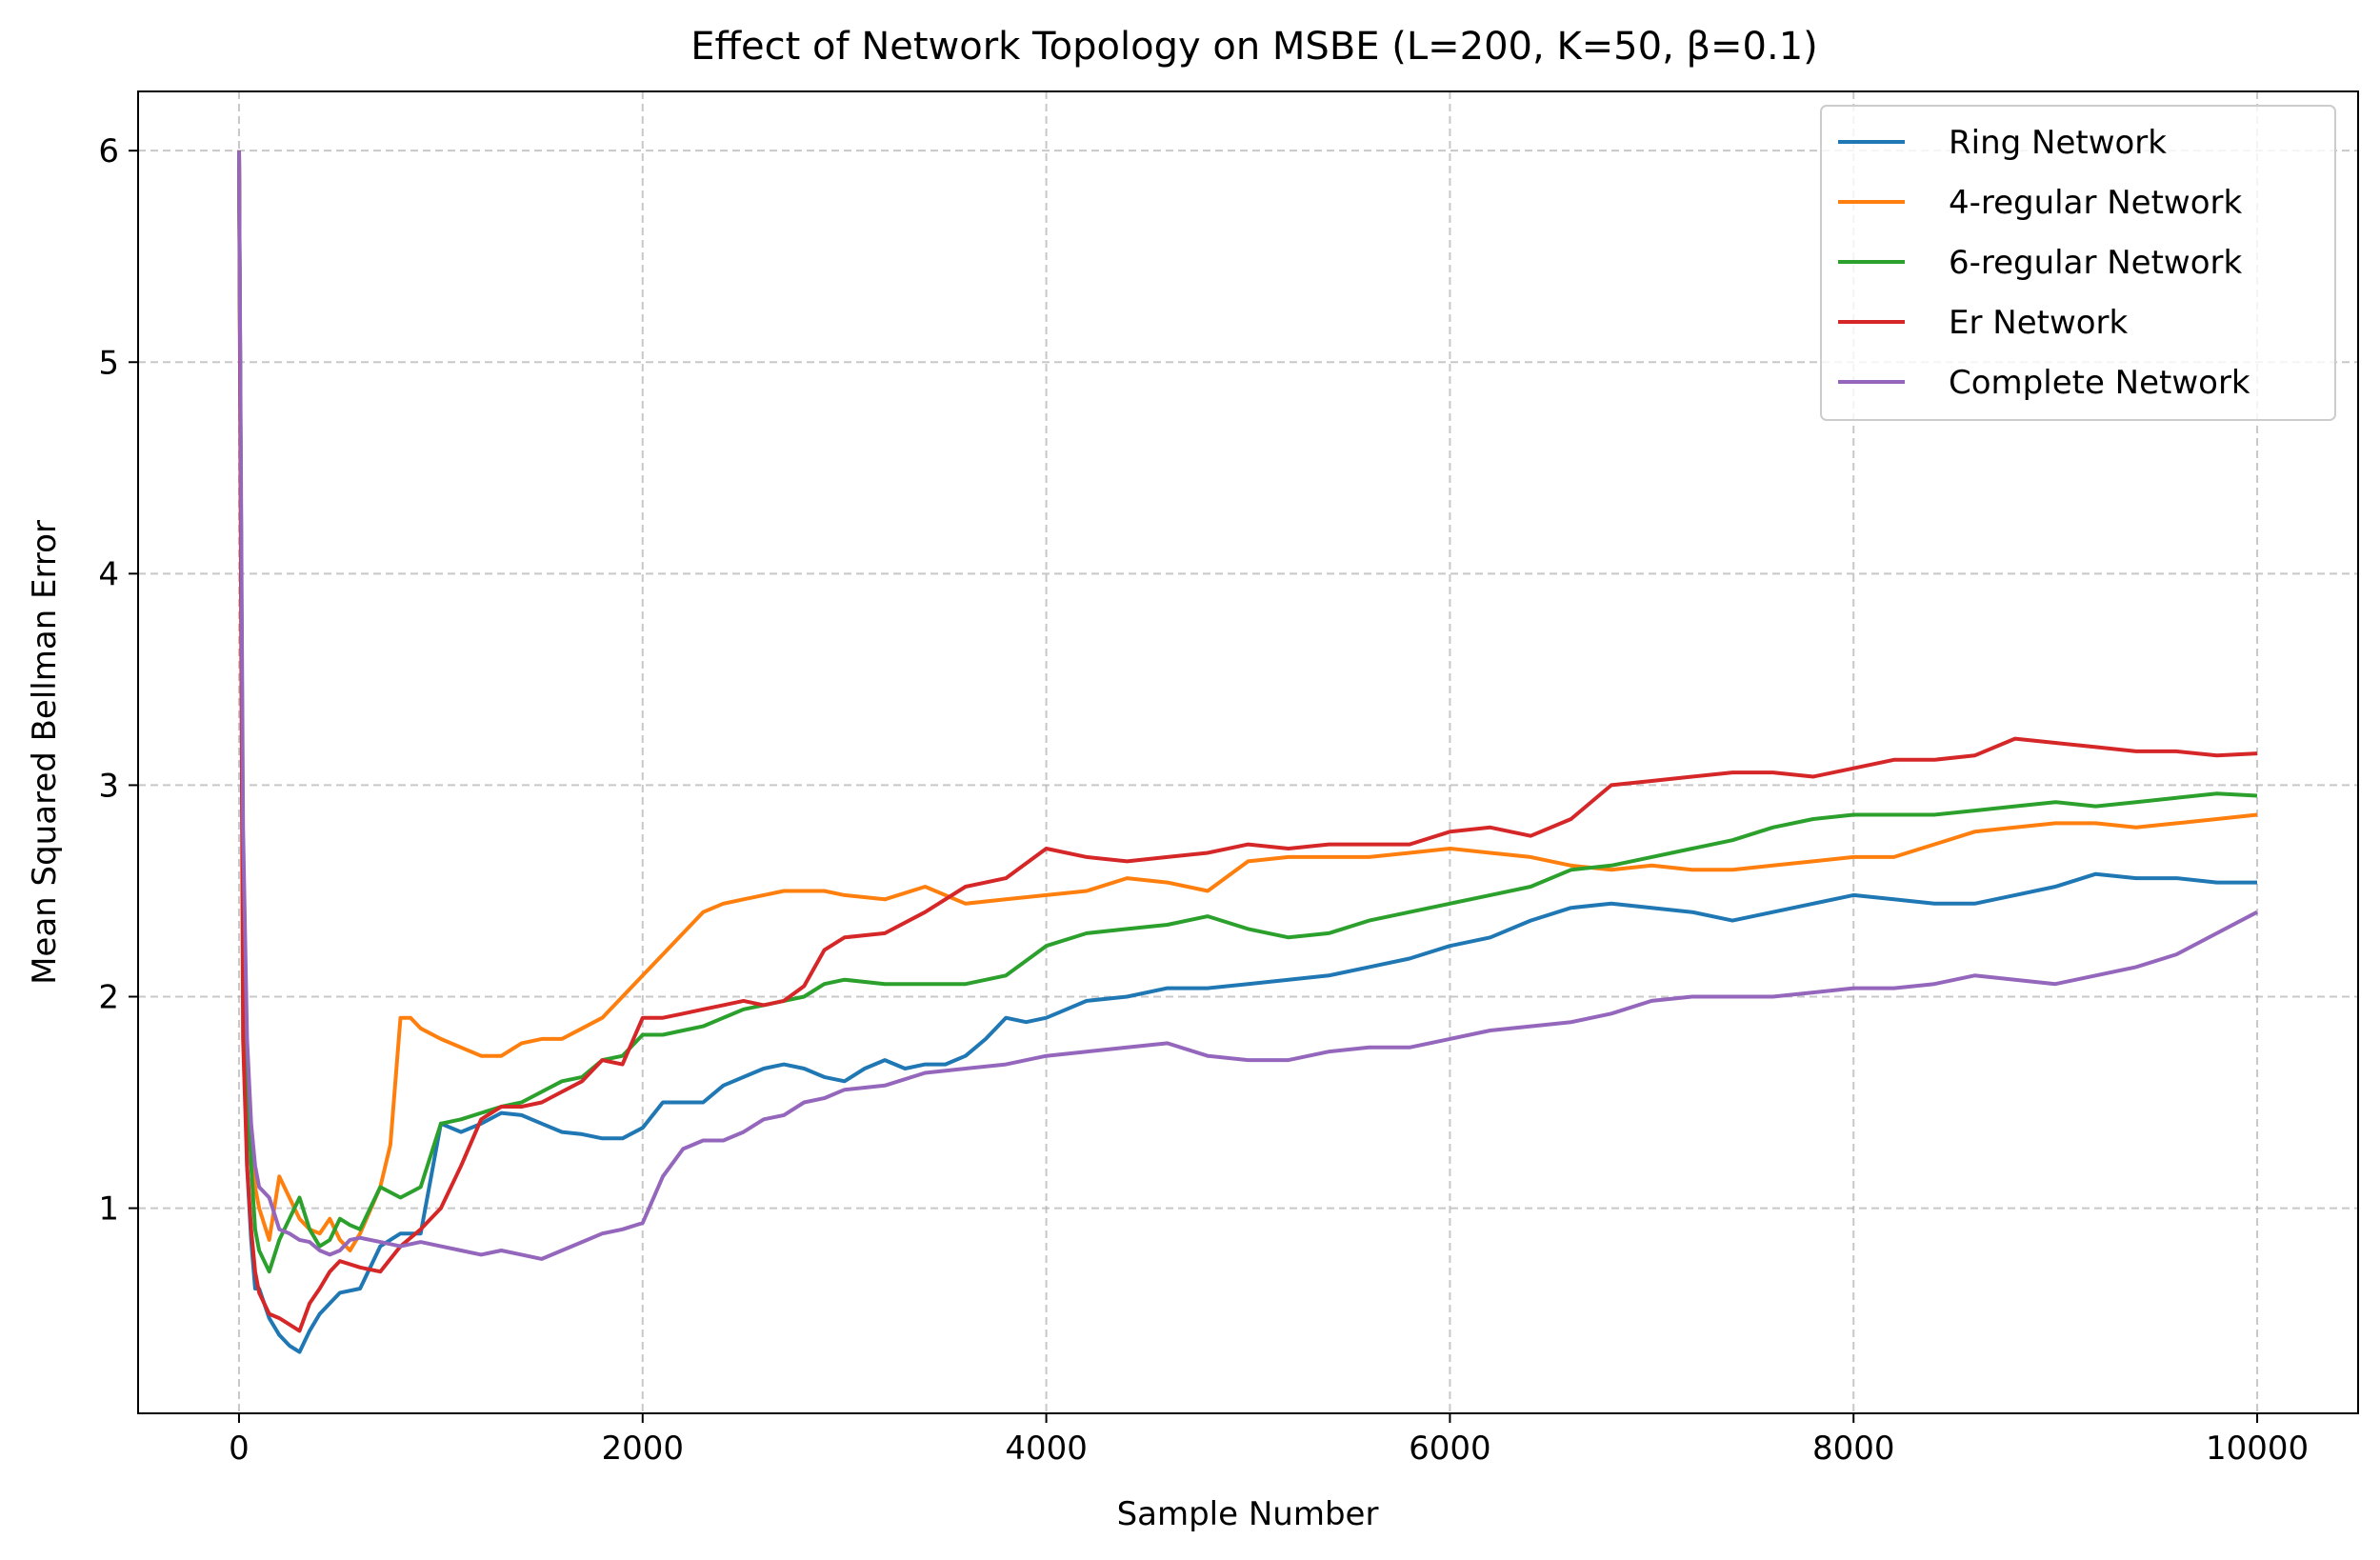 This screenshot has height=1560, width=2380. I want to click on y-tick-label: 6, so click(108, 151).